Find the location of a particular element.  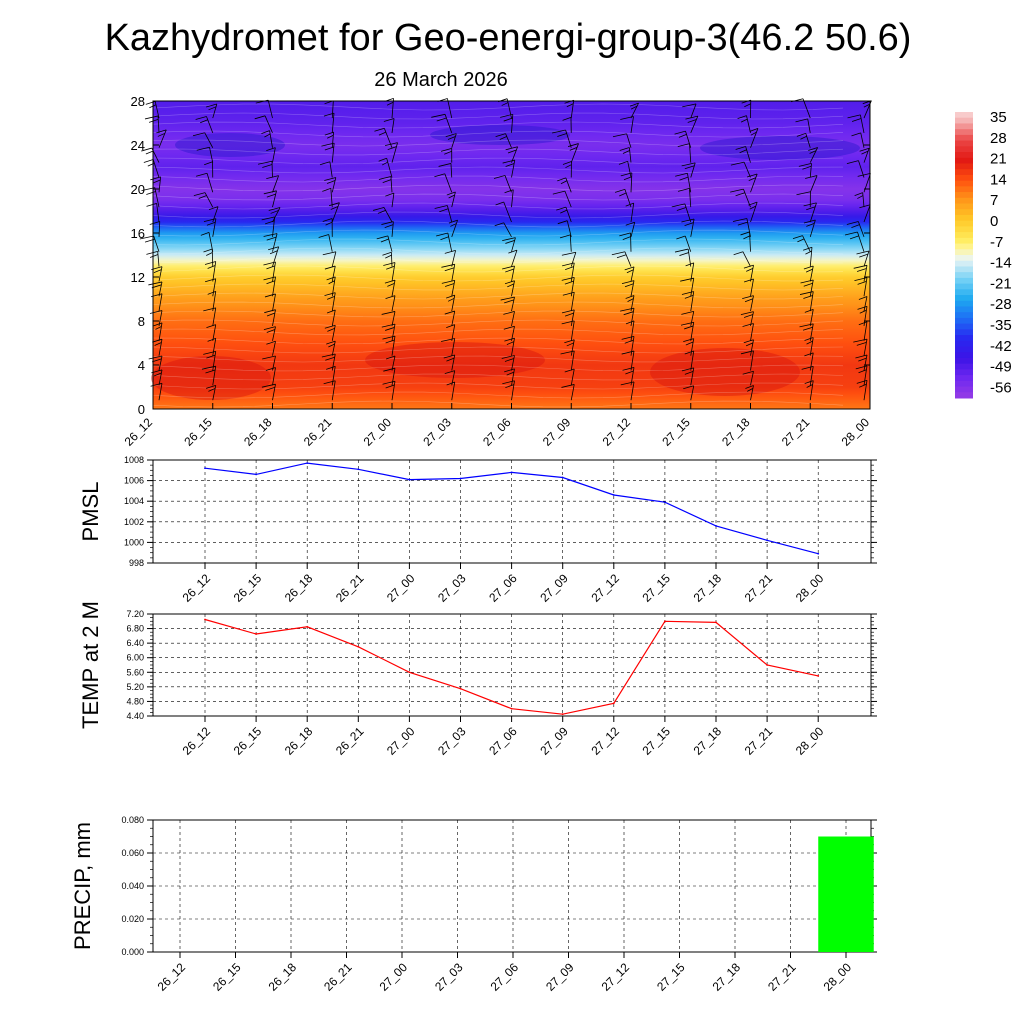

x-tick-label: 27_18 is located at coordinates (736, 432).